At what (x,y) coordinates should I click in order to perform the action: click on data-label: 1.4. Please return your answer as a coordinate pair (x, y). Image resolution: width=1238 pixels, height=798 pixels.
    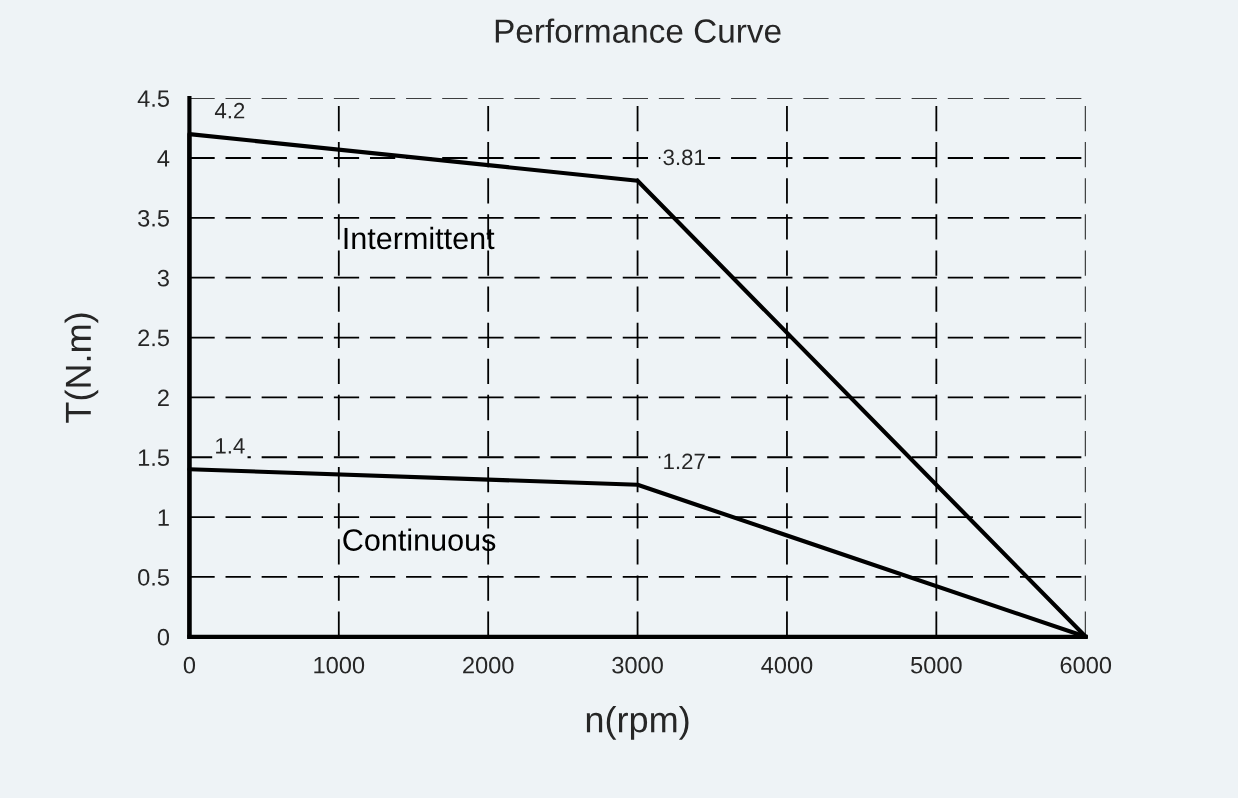
    Looking at the image, I should click on (230, 446).